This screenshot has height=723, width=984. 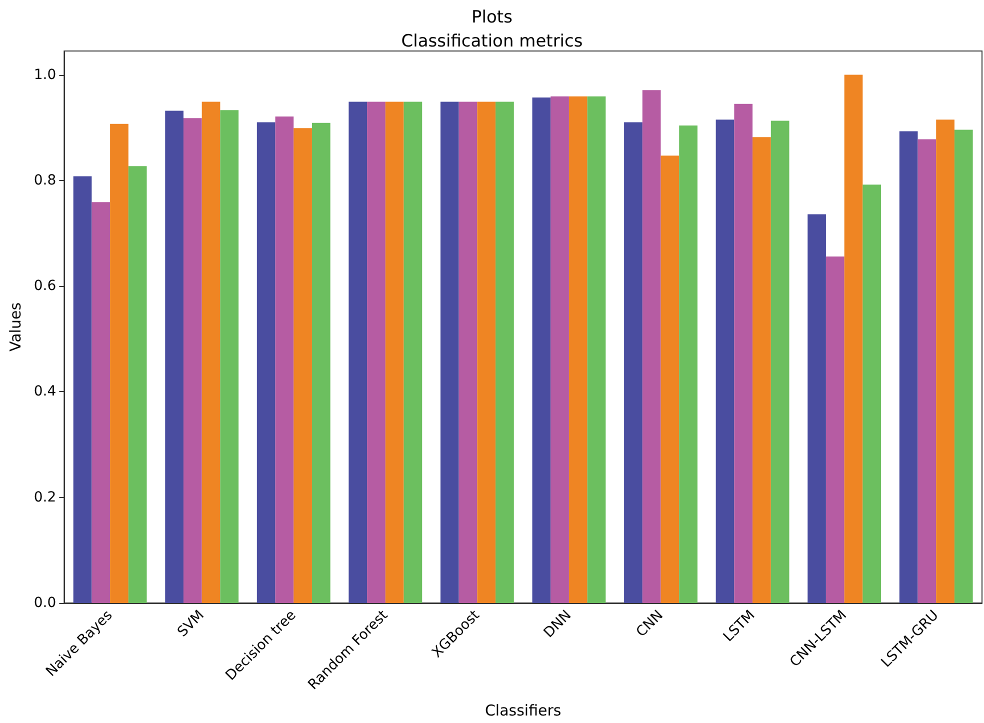 I want to click on y-tick-label: 0.2, so click(x=45, y=497).